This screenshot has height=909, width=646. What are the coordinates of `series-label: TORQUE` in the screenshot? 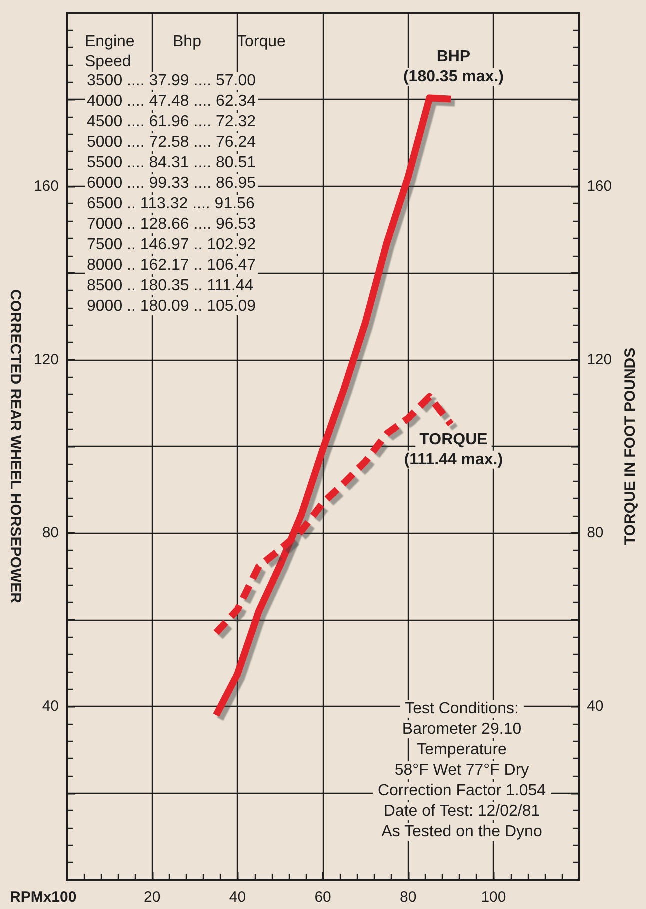 It's located at (454, 439).